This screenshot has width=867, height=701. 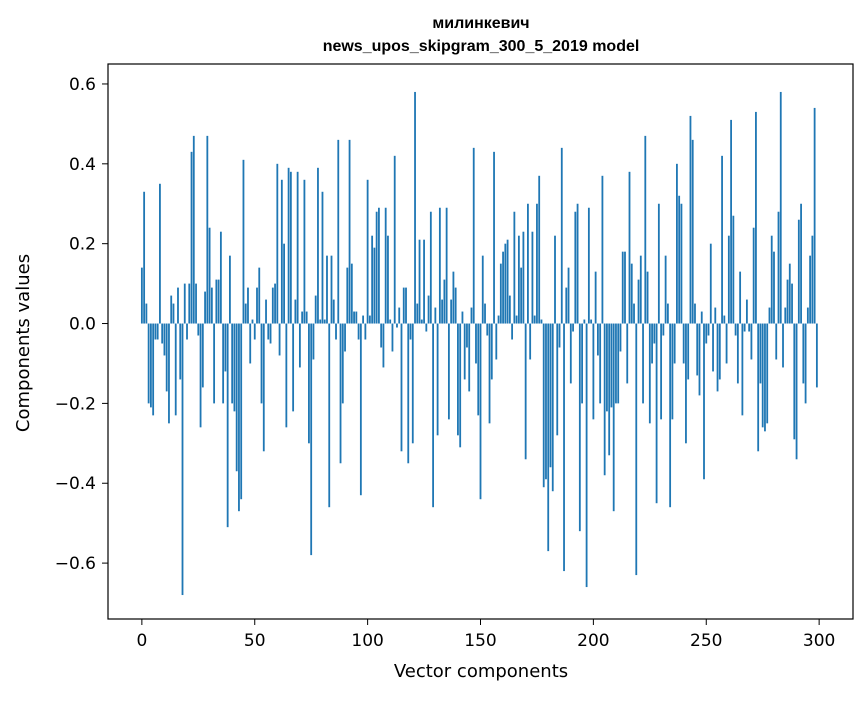 What do you see at coordinates (593, 641) in the screenshot?
I see `x-tick-label: 200` at bounding box center [593, 641].